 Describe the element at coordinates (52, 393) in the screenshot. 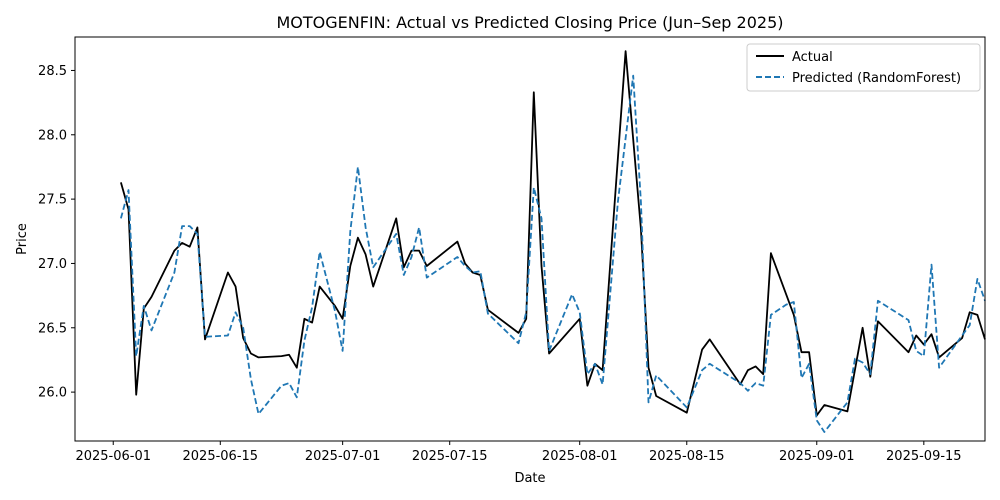

I see `y-tick-label: 26.0` at that location.